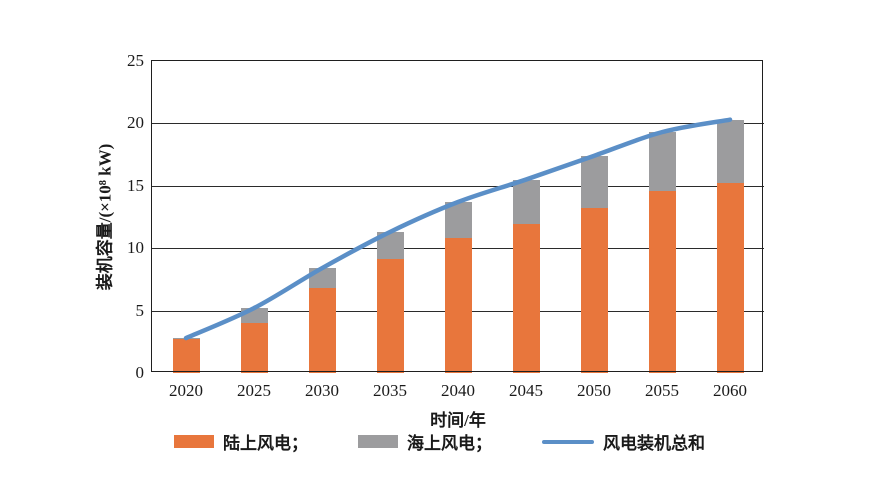  What do you see at coordinates (594, 182) in the screenshot?
I see `bar-海上风电-2050` at bounding box center [594, 182].